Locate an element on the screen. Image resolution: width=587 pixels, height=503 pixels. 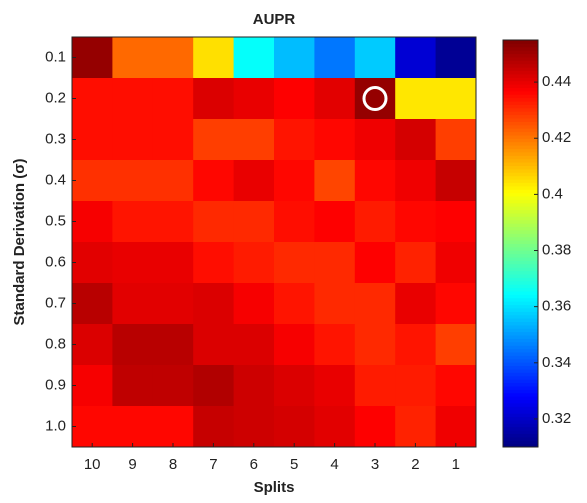
colorbar-tick-label: 0.44 is located at coordinates (556, 81).